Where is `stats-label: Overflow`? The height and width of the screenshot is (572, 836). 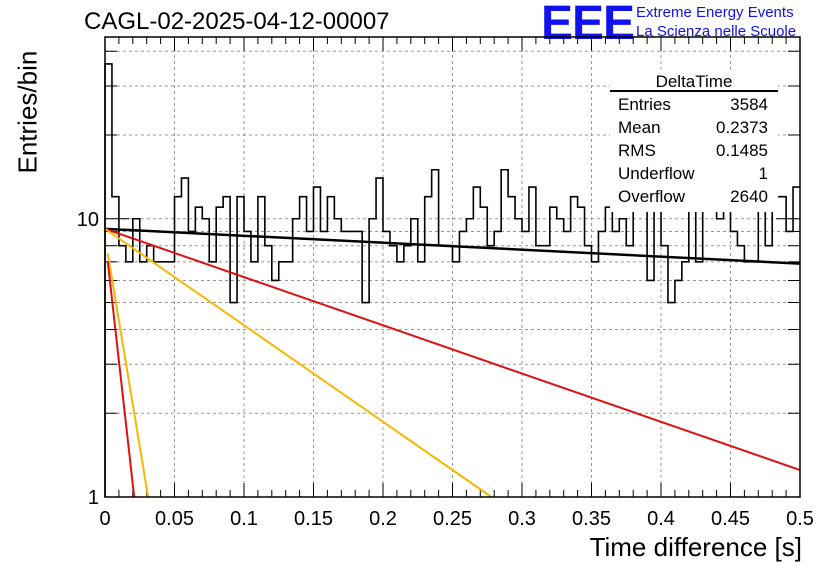
stats-label: Overflow is located at coordinates (652, 196).